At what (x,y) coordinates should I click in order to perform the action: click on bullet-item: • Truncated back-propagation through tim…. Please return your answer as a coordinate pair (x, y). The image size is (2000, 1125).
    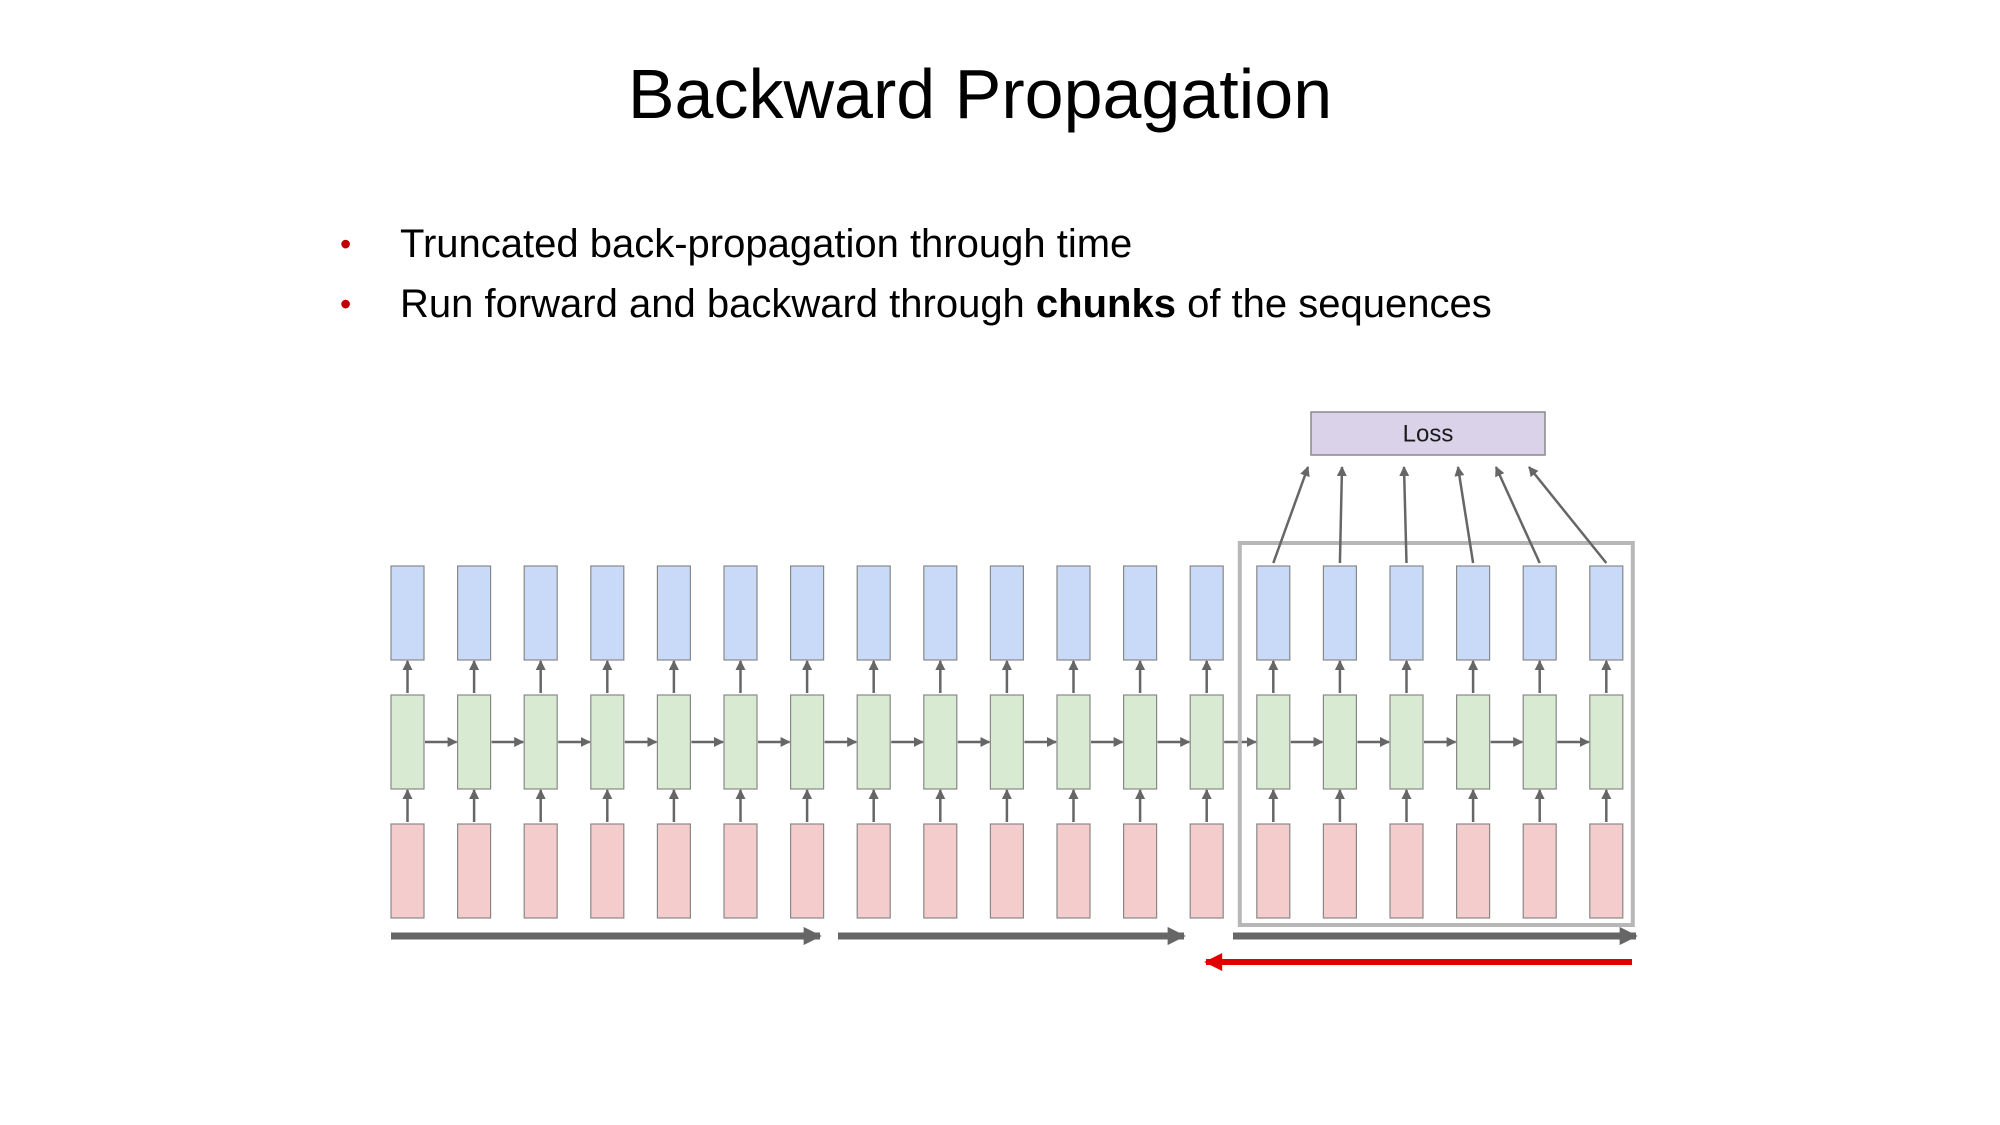
    Looking at the image, I should click on (916, 244).